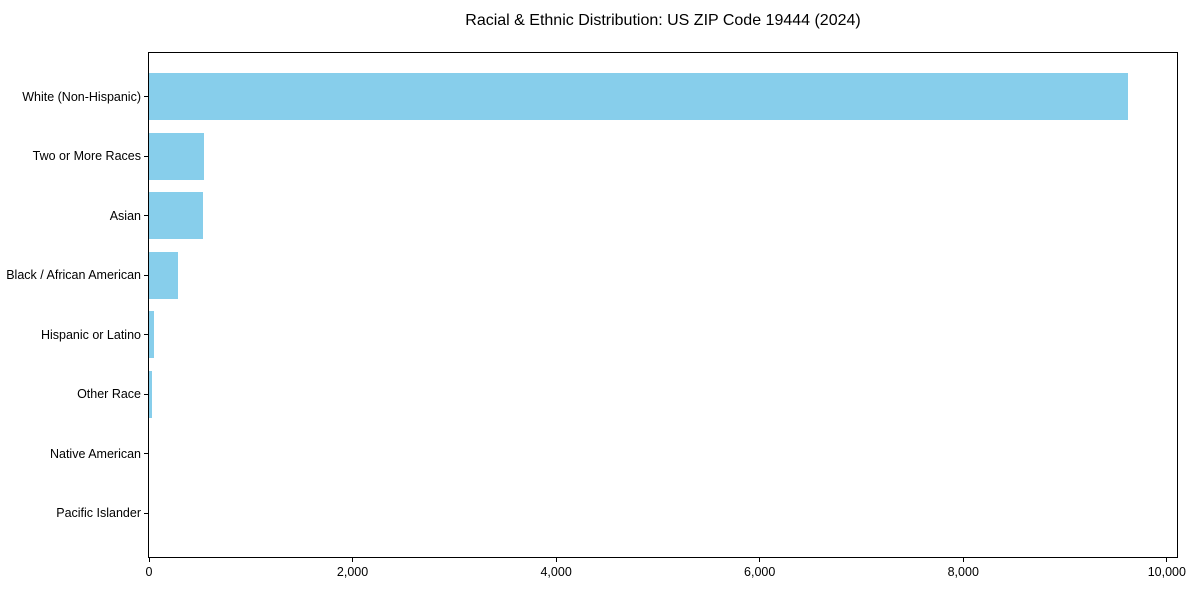 The height and width of the screenshot is (600, 1200). I want to click on bar-asian, so click(176, 216).